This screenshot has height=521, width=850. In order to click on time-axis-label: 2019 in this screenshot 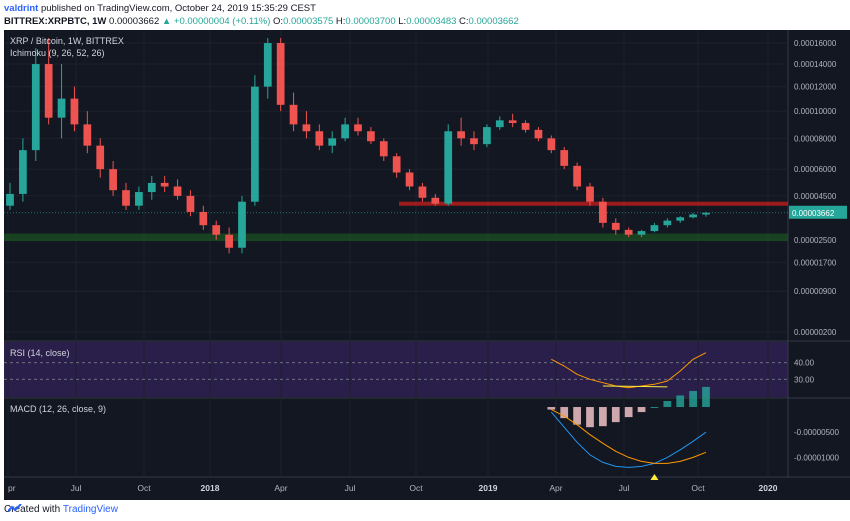, I will do `click(488, 488)`.